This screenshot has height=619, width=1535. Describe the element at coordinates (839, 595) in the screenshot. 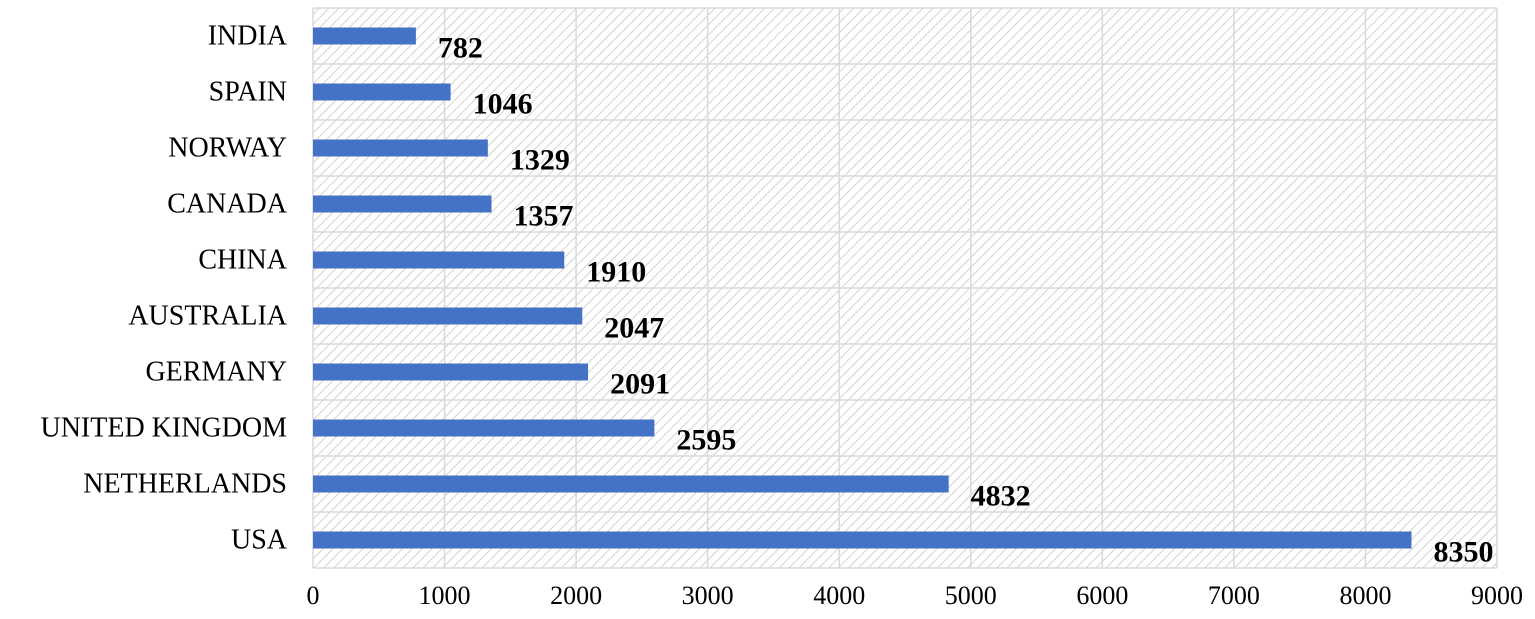

I see `x-tick-label-4000: 4000` at that location.